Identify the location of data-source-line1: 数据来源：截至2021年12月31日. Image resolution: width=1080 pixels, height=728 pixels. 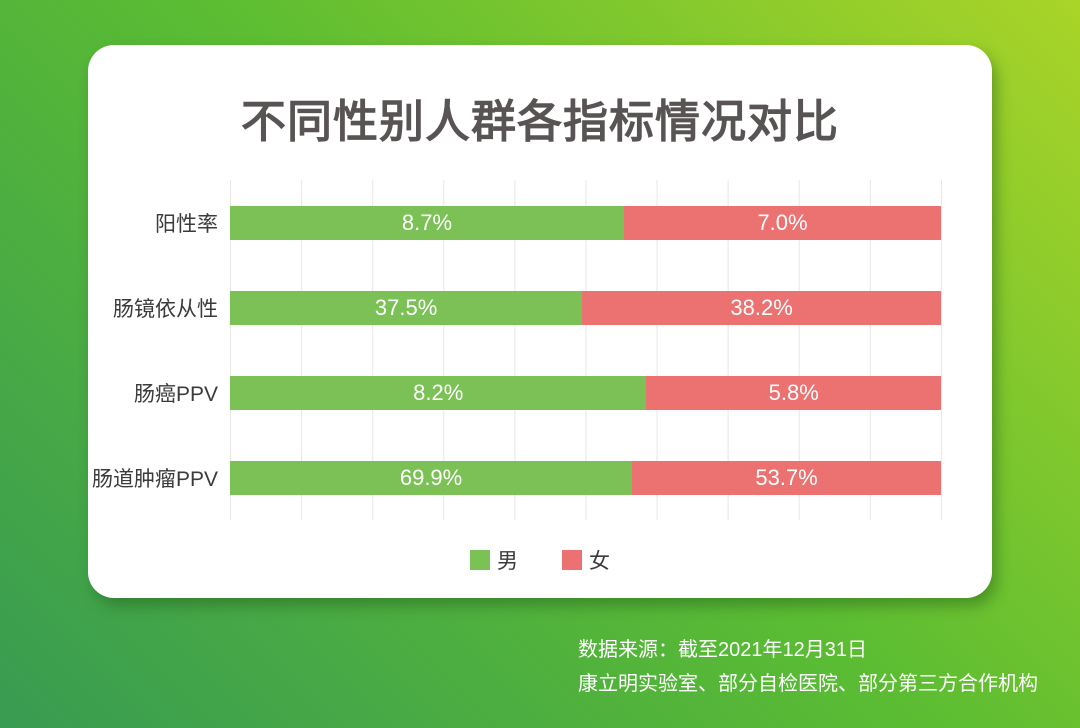
(722, 650).